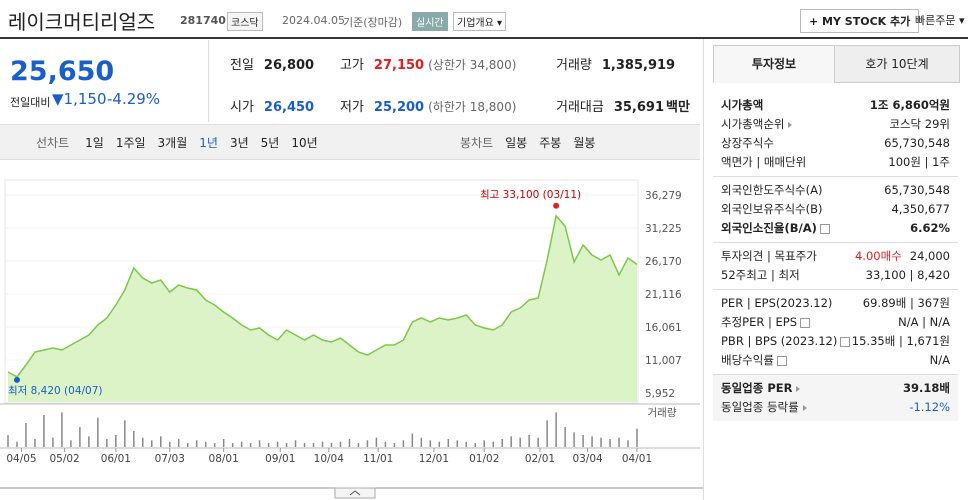 This screenshot has height=500, width=968. I want to click on stat: 시가 26,450, so click(272, 105).